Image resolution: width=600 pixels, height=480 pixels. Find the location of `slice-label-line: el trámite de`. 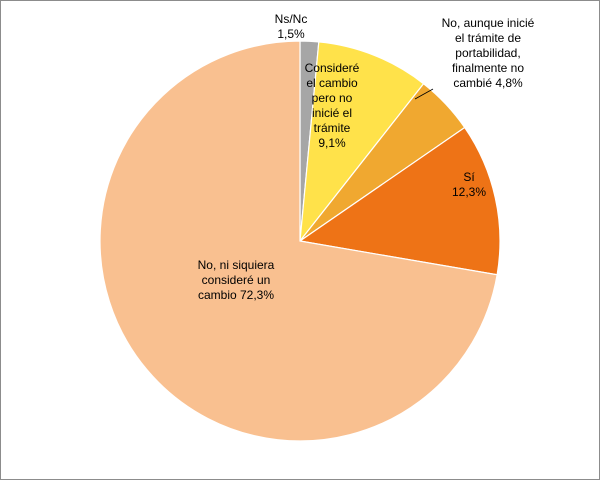

slice-label-line: el trámite de is located at coordinates (488, 38).